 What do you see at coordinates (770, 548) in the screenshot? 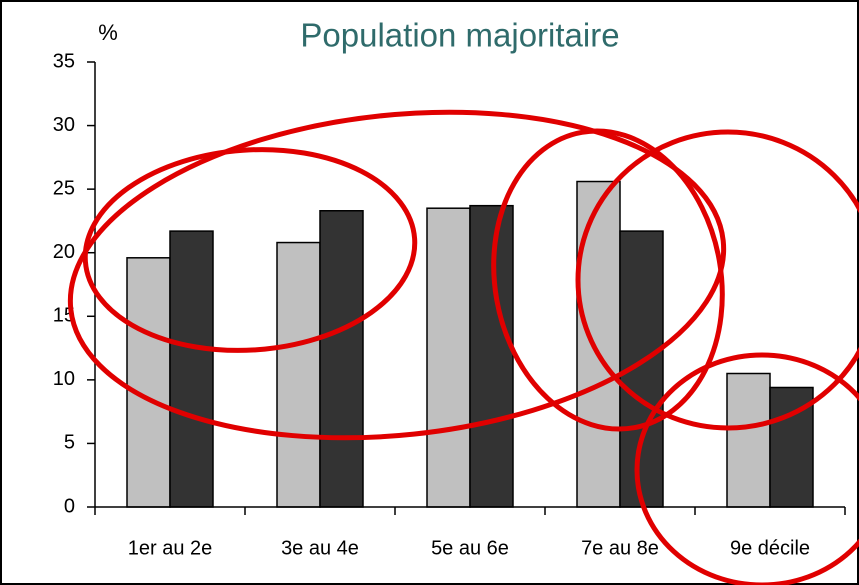
I see `x-tick-label: 9e décile` at bounding box center [770, 548].